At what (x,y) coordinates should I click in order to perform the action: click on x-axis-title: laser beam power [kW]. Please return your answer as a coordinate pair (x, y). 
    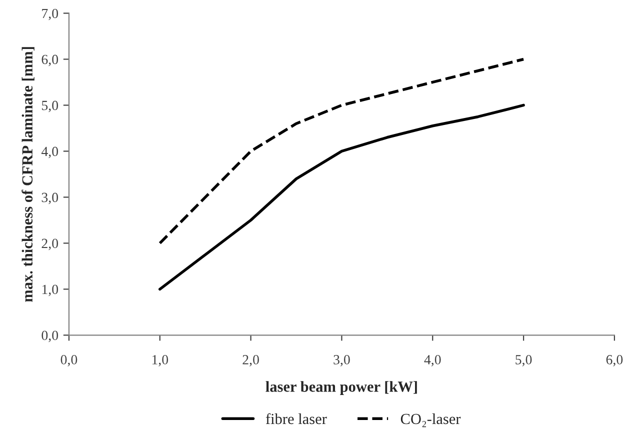
    Looking at the image, I should click on (341, 388).